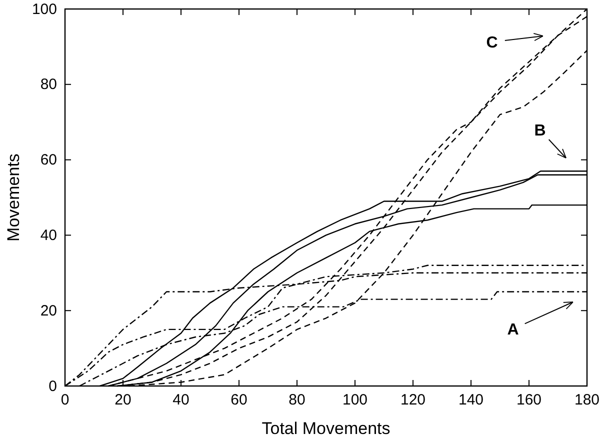  Describe the element at coordinates (540, 131) in the screenshot. I see `annotation: B` at that location.